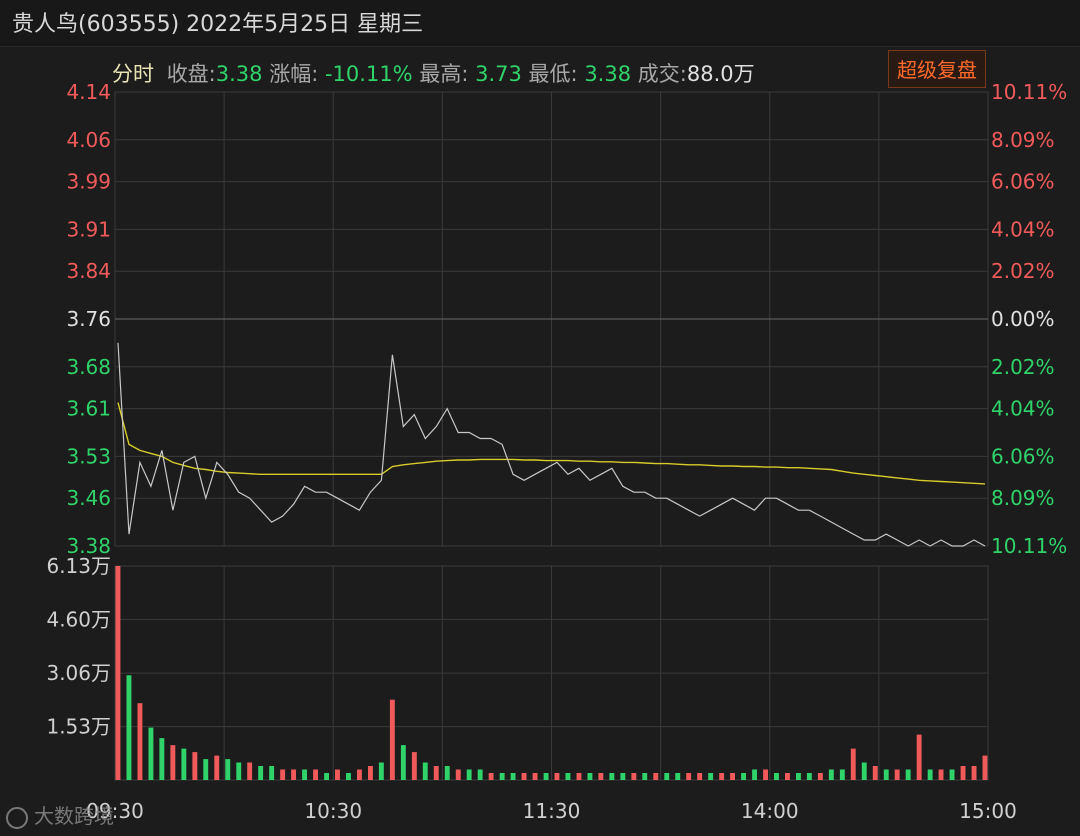 Image resolution: width=1080 pixels, height=836 pixels. What do you see at coordinates (368, 74) in the screenshot?
I see `change-value: -10.11%` at bounding box center [368, 74].